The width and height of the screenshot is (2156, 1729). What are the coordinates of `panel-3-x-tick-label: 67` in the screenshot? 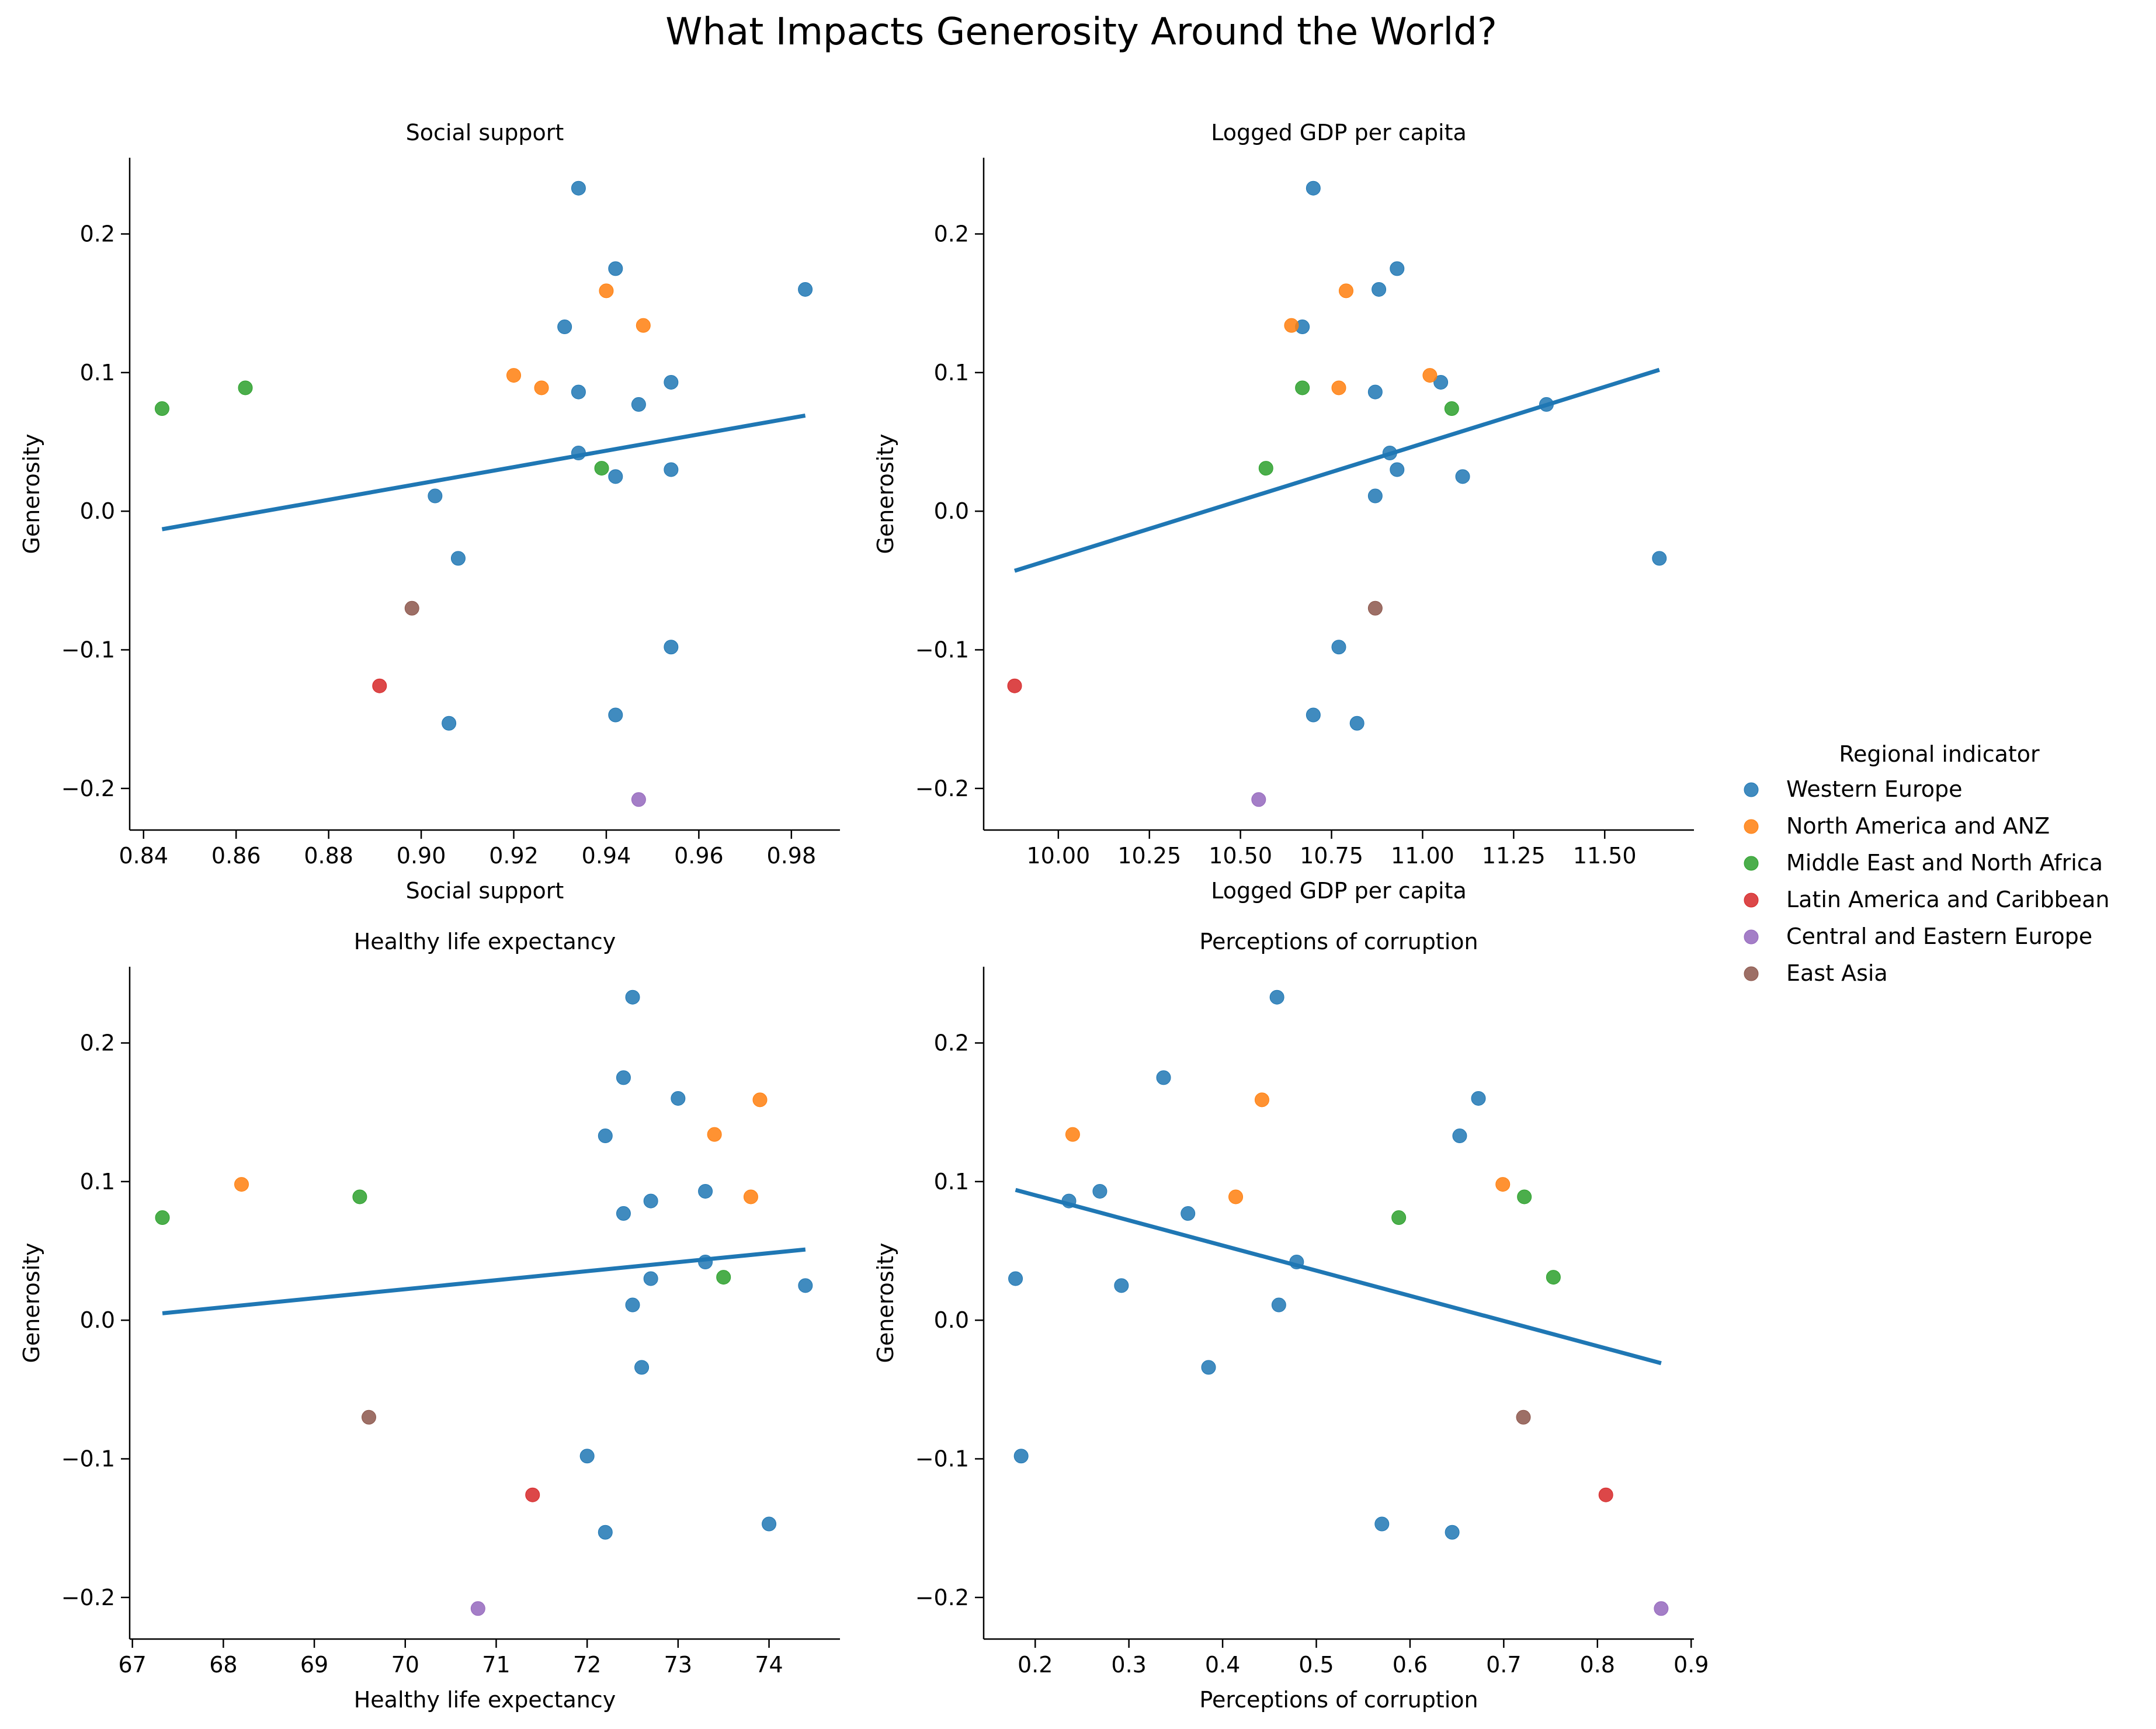 It's located at (132, 1665).